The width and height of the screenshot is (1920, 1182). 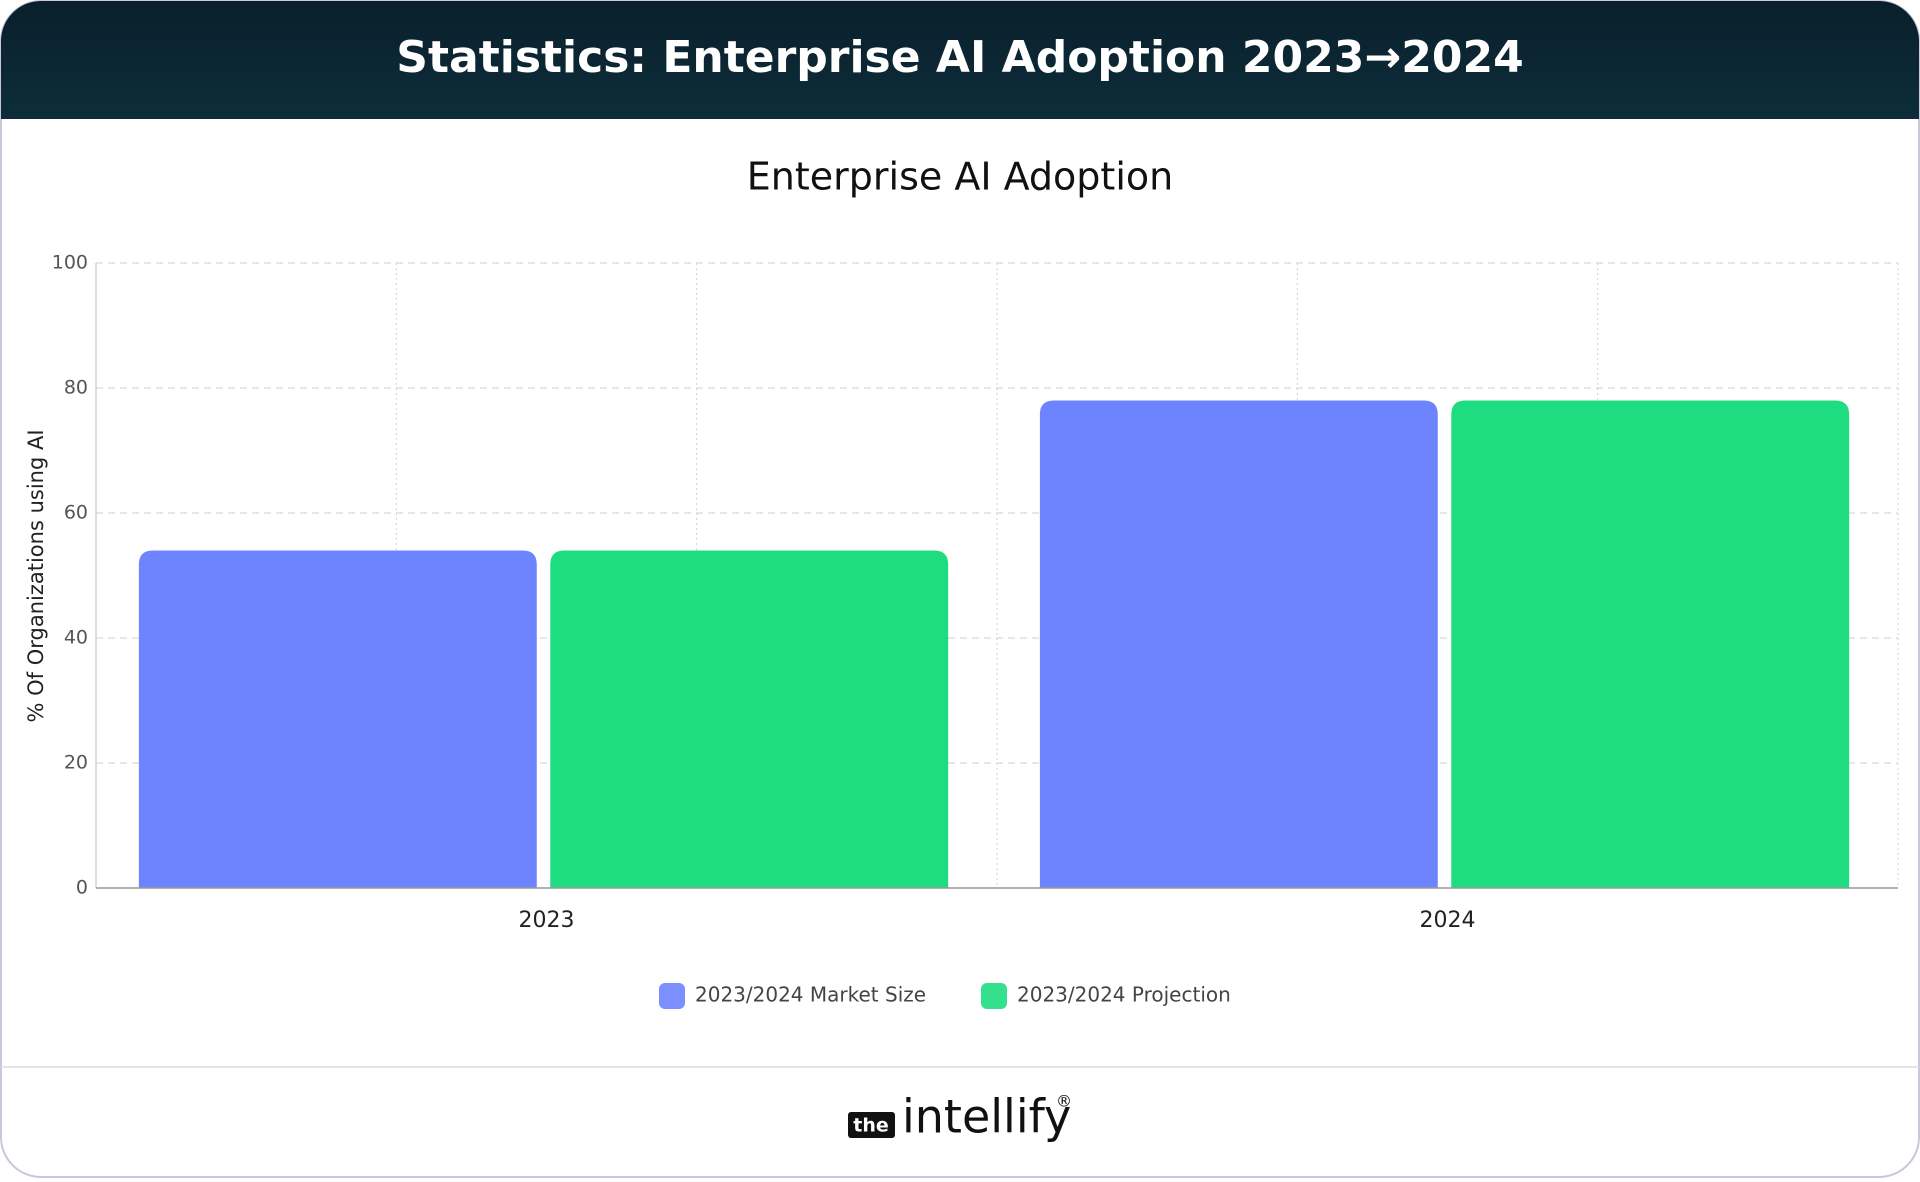 What do you see at coordinates (76, 388) in the screenshot?
I see `y-tick-label: 80` at bounding box center [76, 388].